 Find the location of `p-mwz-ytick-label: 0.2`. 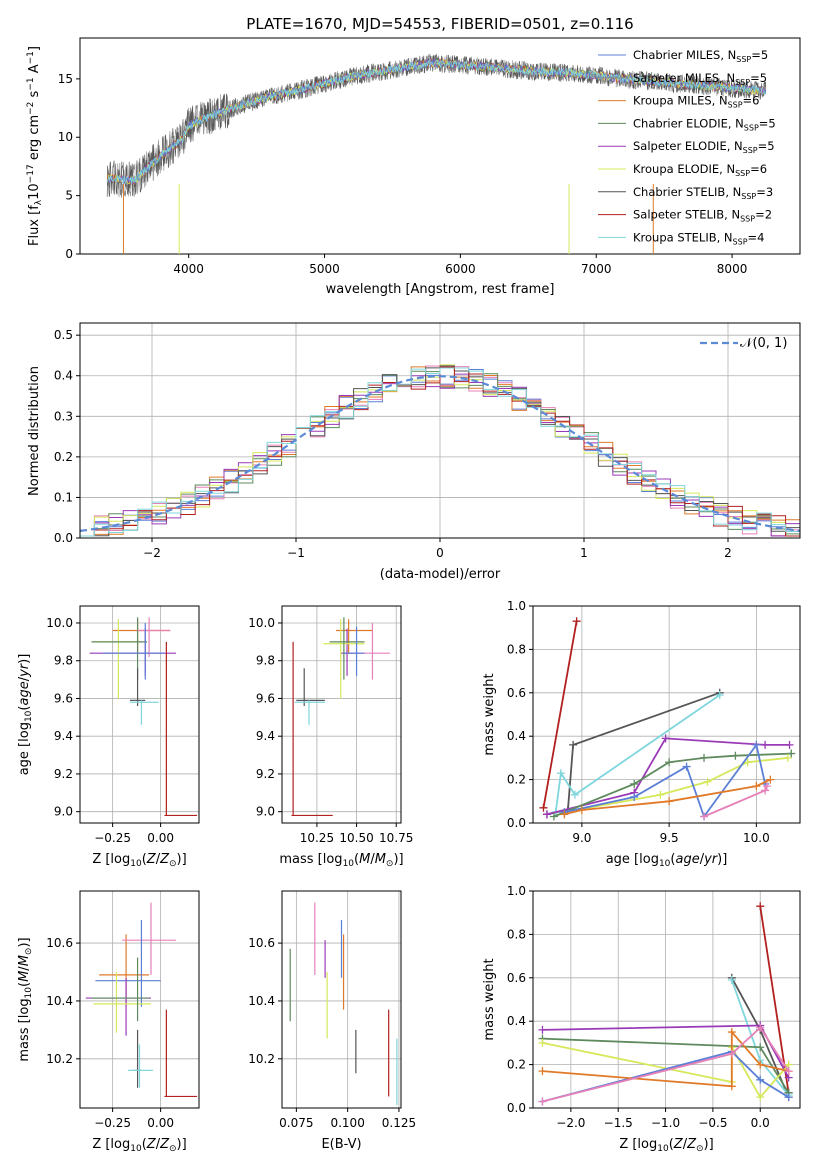

p-mwz-ytick-label: 0.2 is located at coordinates (516, 1065).